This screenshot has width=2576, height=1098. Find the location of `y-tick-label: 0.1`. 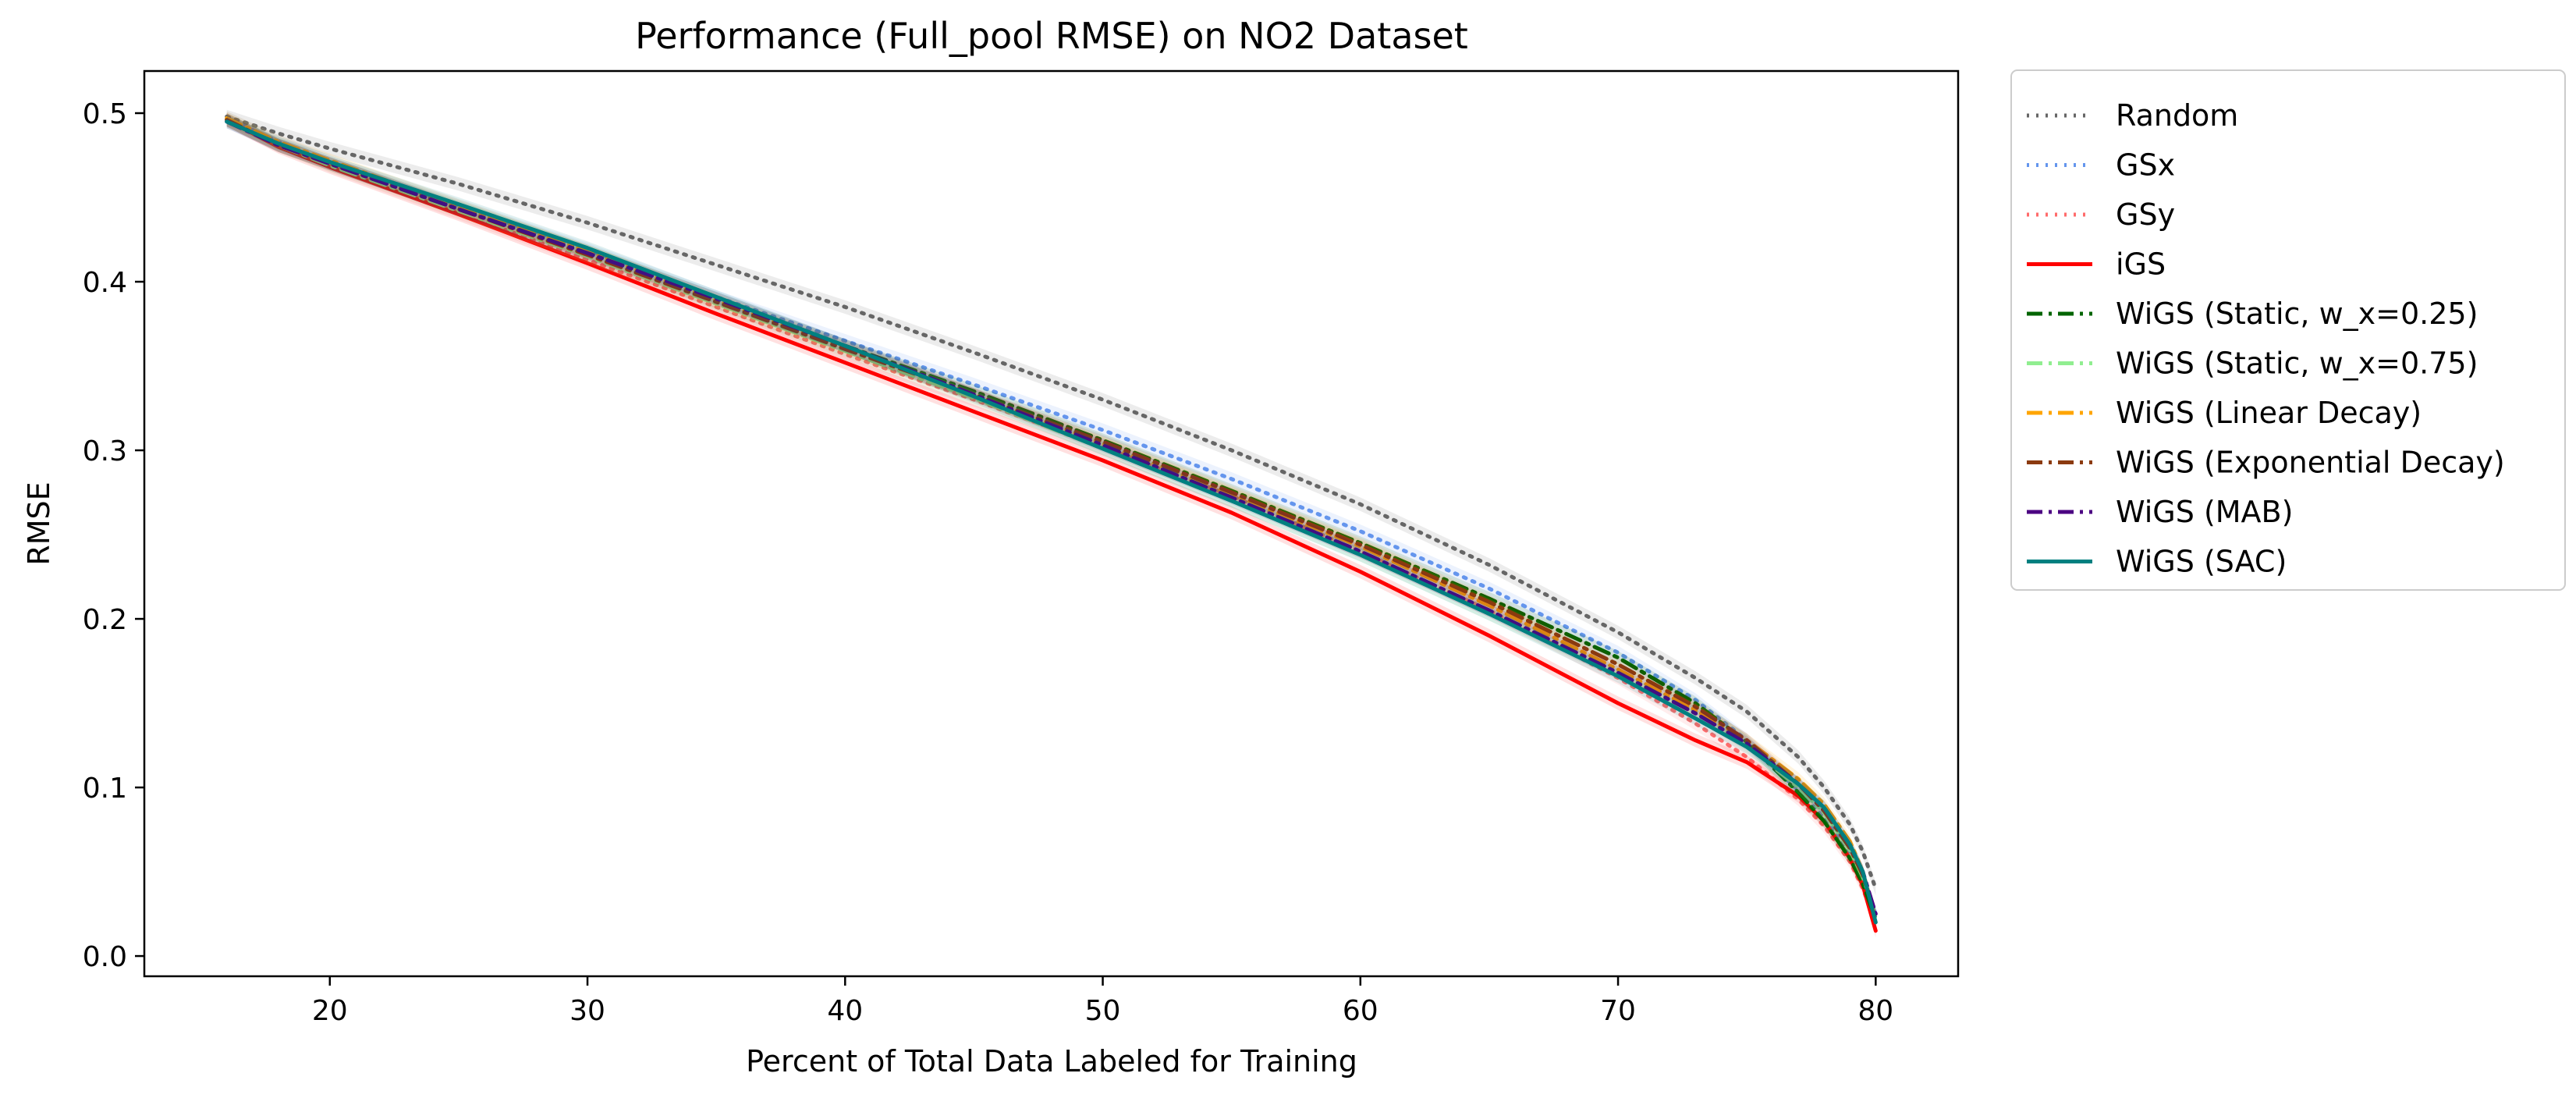

y-tick-label: 0.1 is located at coordinates (105, 789).